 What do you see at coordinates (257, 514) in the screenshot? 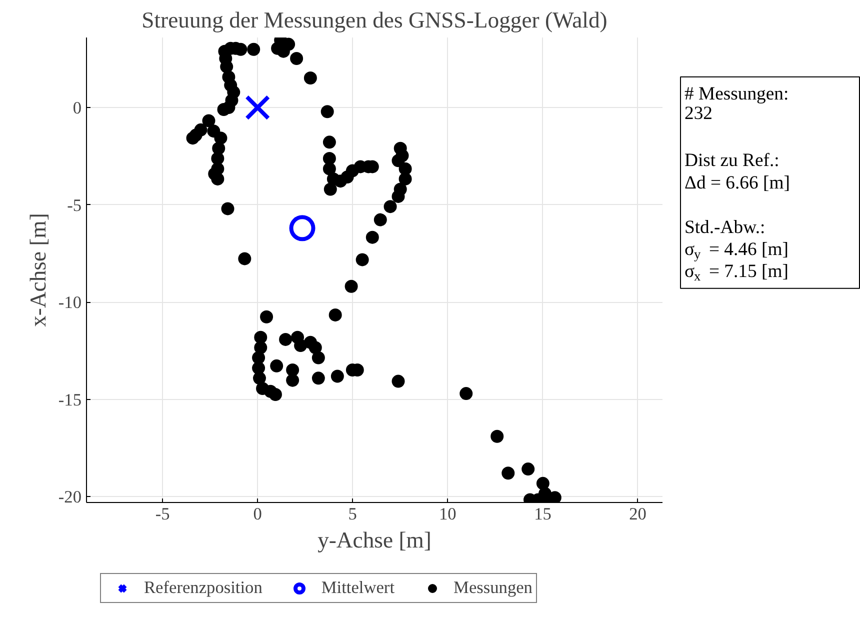
I see `x-tick-label: 0` at bounding box center [257, 514].